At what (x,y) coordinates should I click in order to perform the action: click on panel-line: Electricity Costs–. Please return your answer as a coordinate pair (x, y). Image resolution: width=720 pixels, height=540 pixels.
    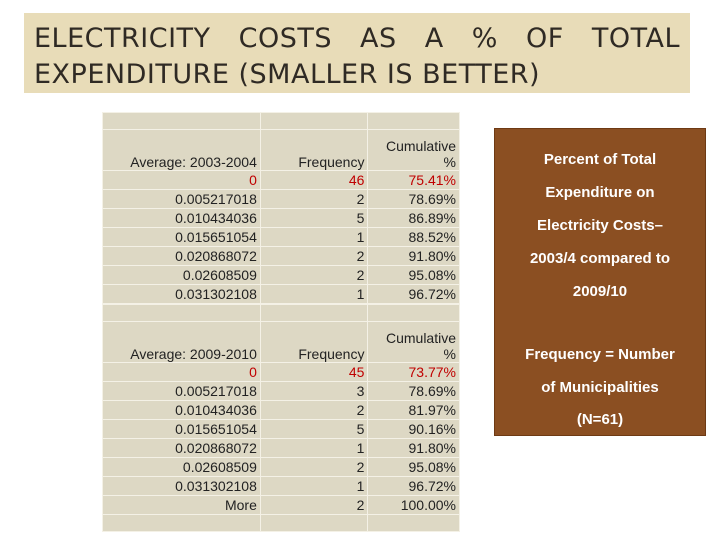
    Looking at the image, I should click on (600, 225).